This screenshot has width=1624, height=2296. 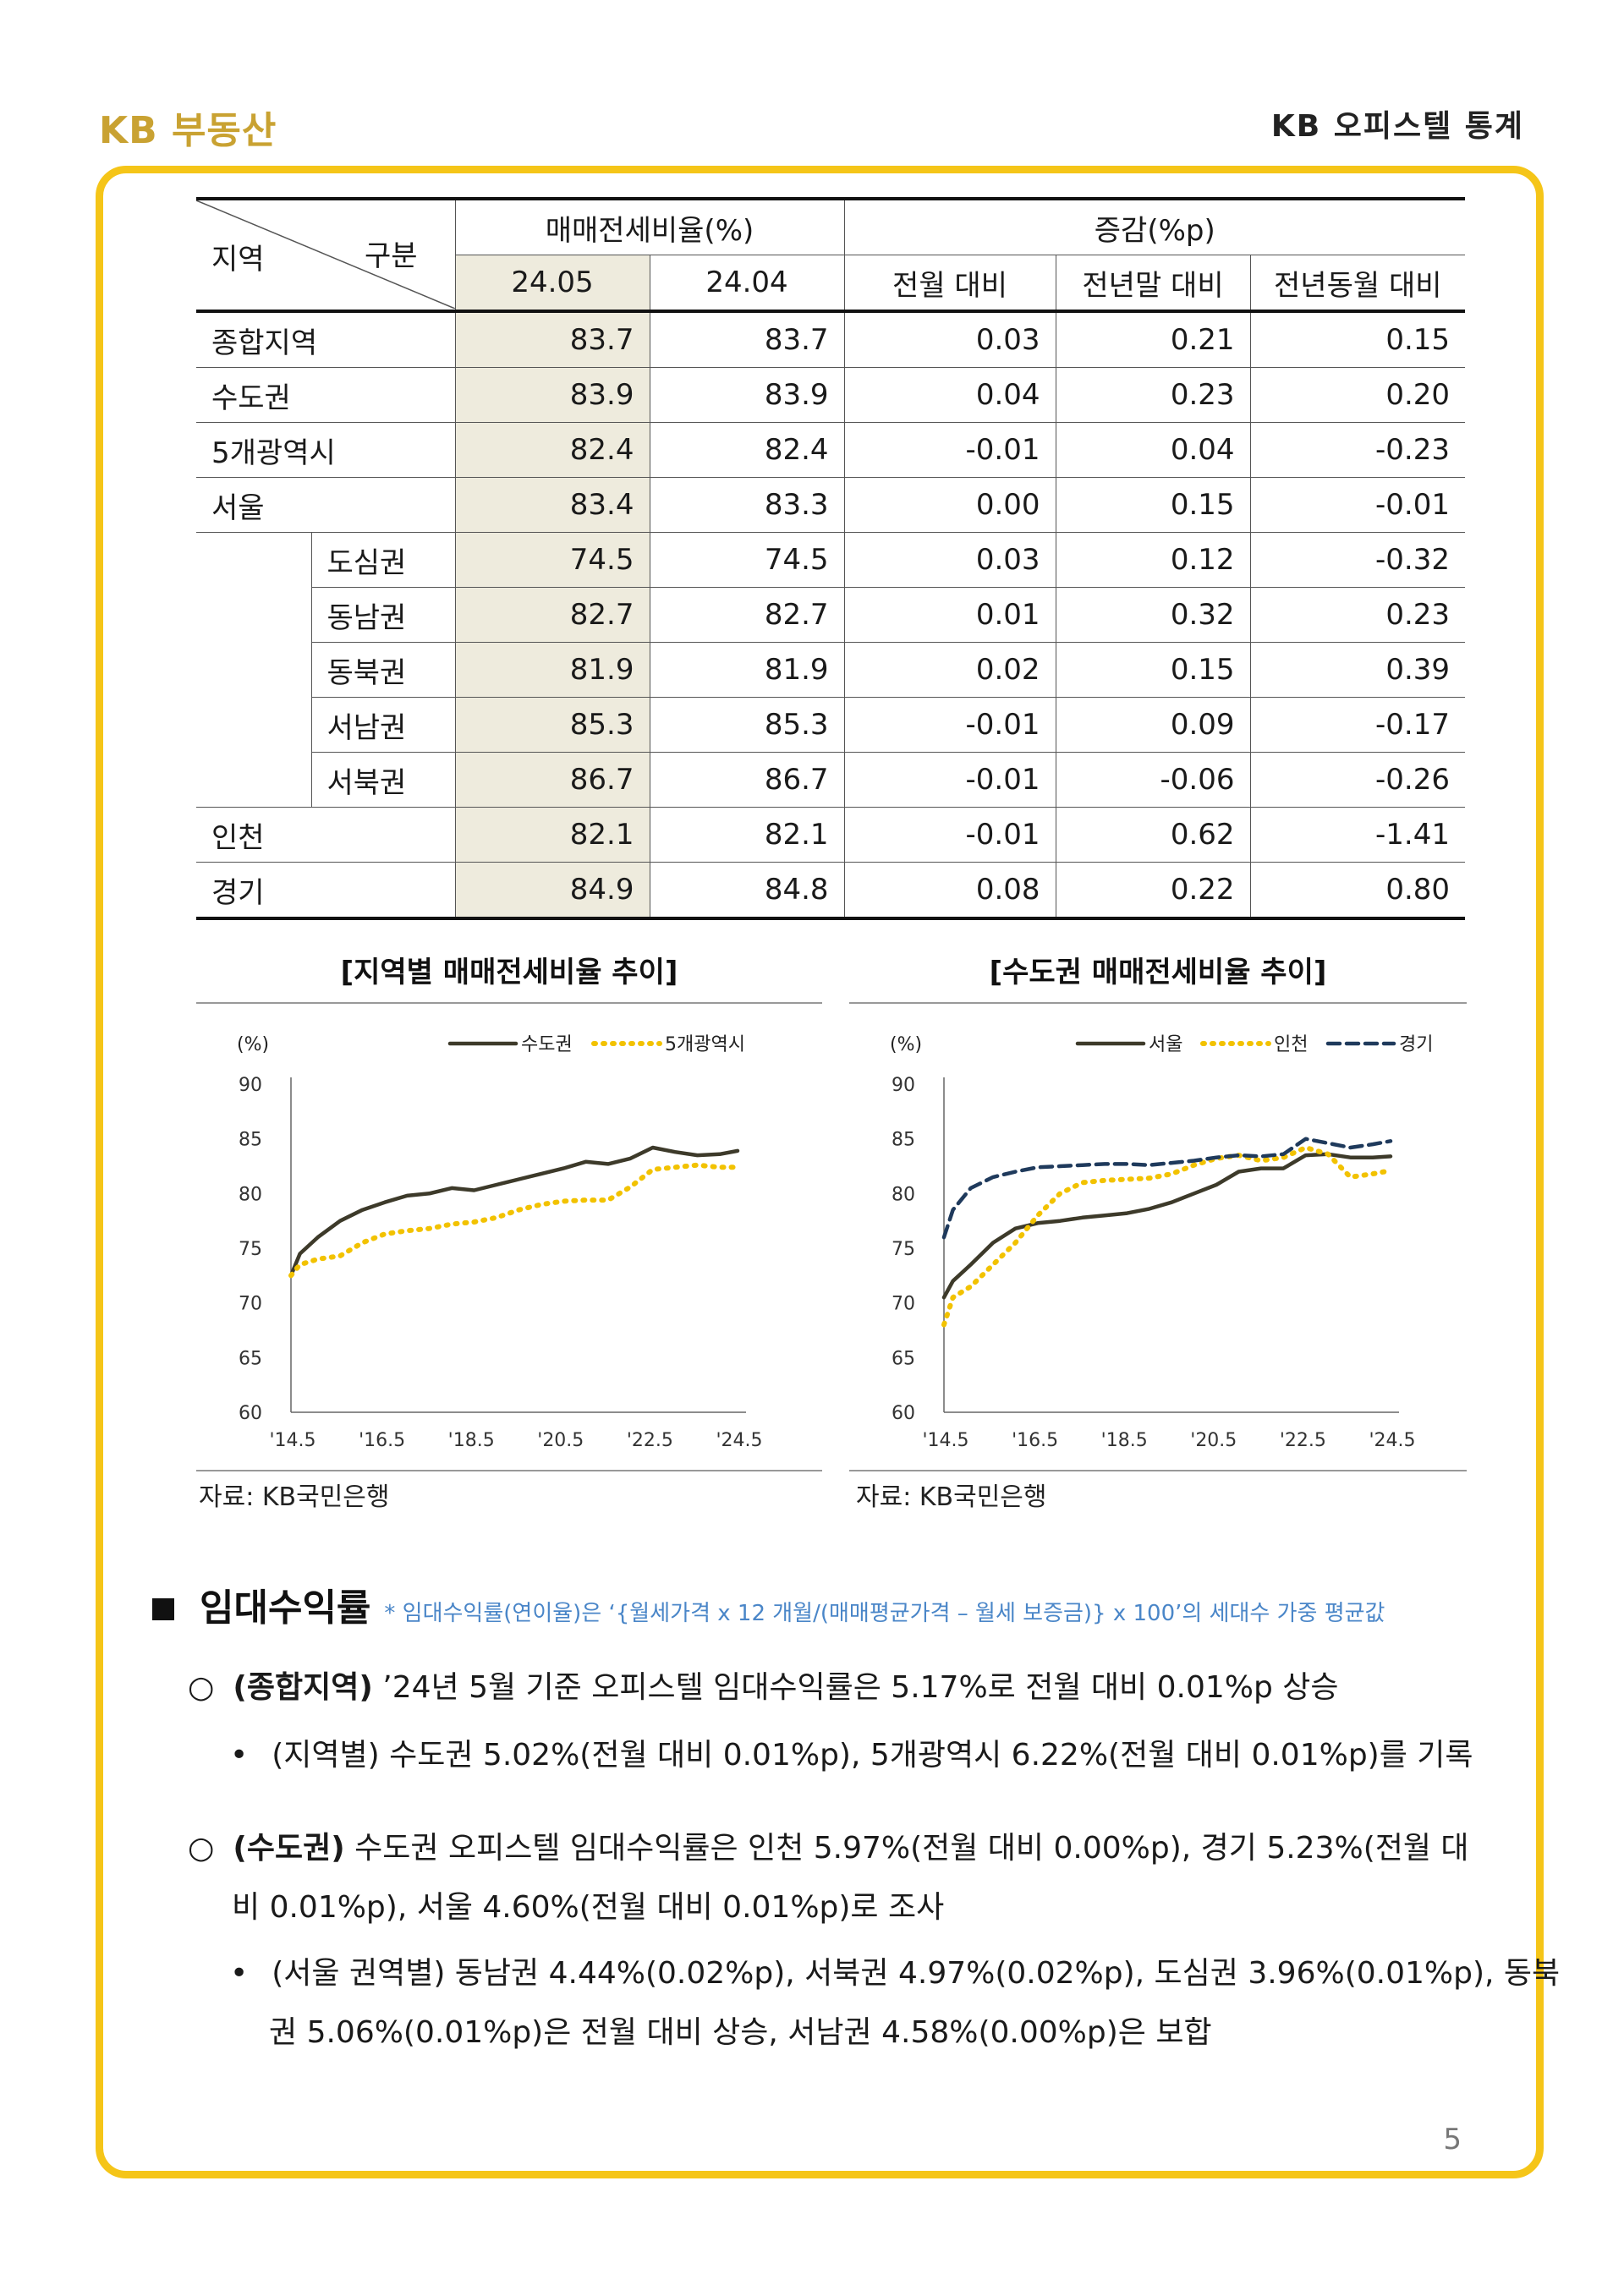 What do you see at coordinates (1158, 1470) in the screenshot?
I see `chart-bottom-rule` at bounding box center [1158, 1470].